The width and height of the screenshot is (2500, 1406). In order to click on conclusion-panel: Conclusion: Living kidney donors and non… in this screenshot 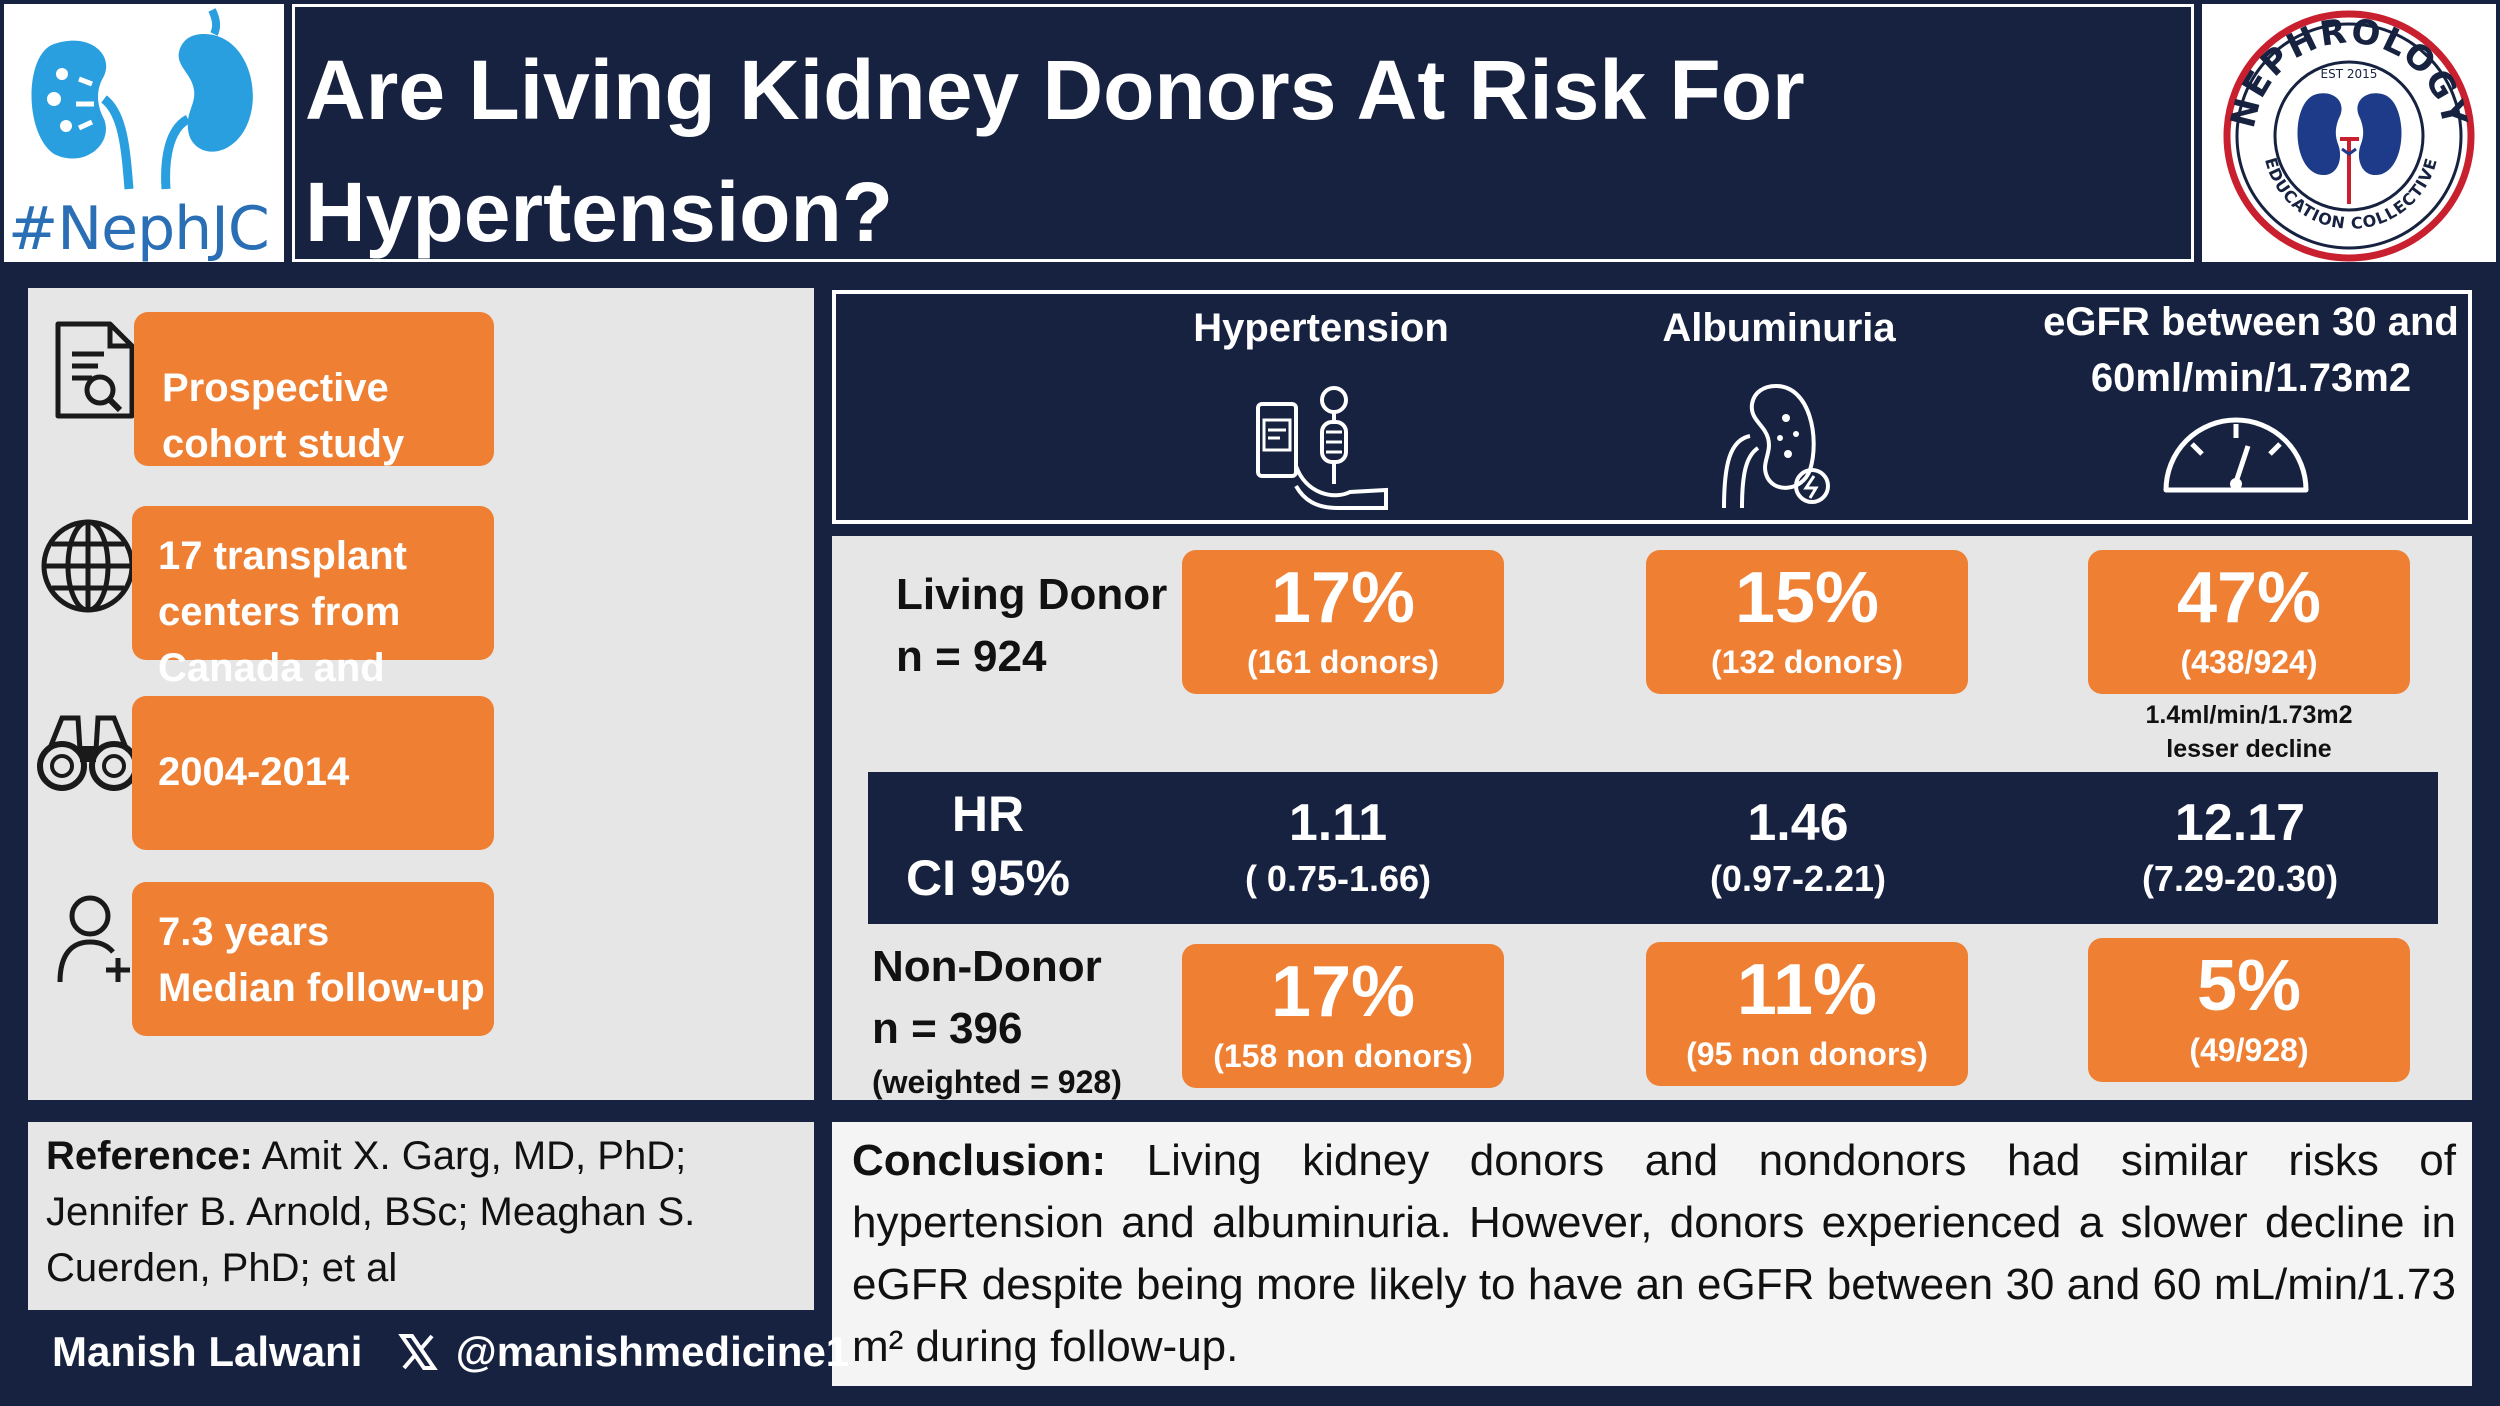, I will do `click(1652, 1254)`.